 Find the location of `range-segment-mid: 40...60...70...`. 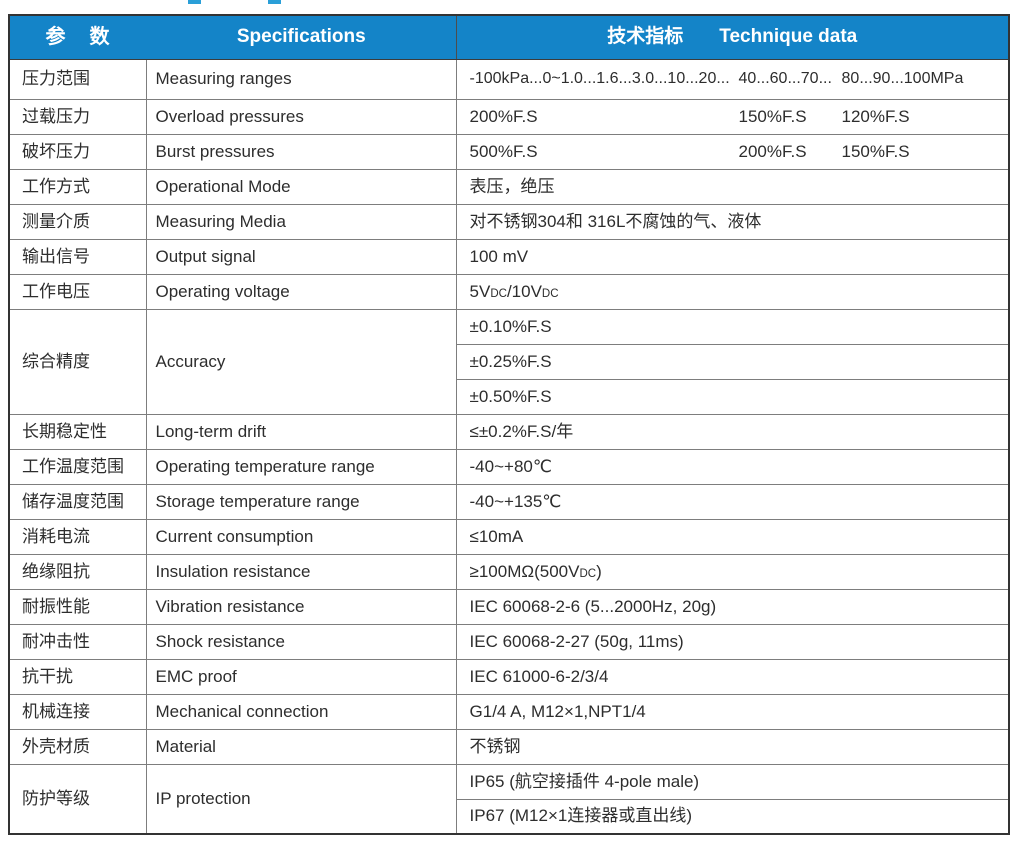

range-segment-mid: 40...60...70... is located at coordinates (785, 78).